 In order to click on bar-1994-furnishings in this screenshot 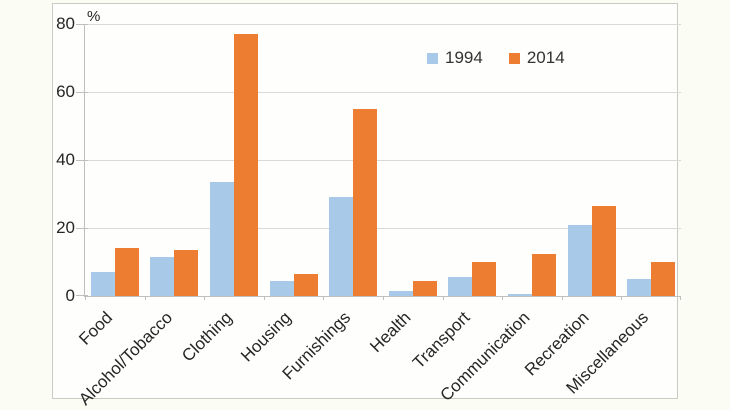, I will do `click(341, 246)`.